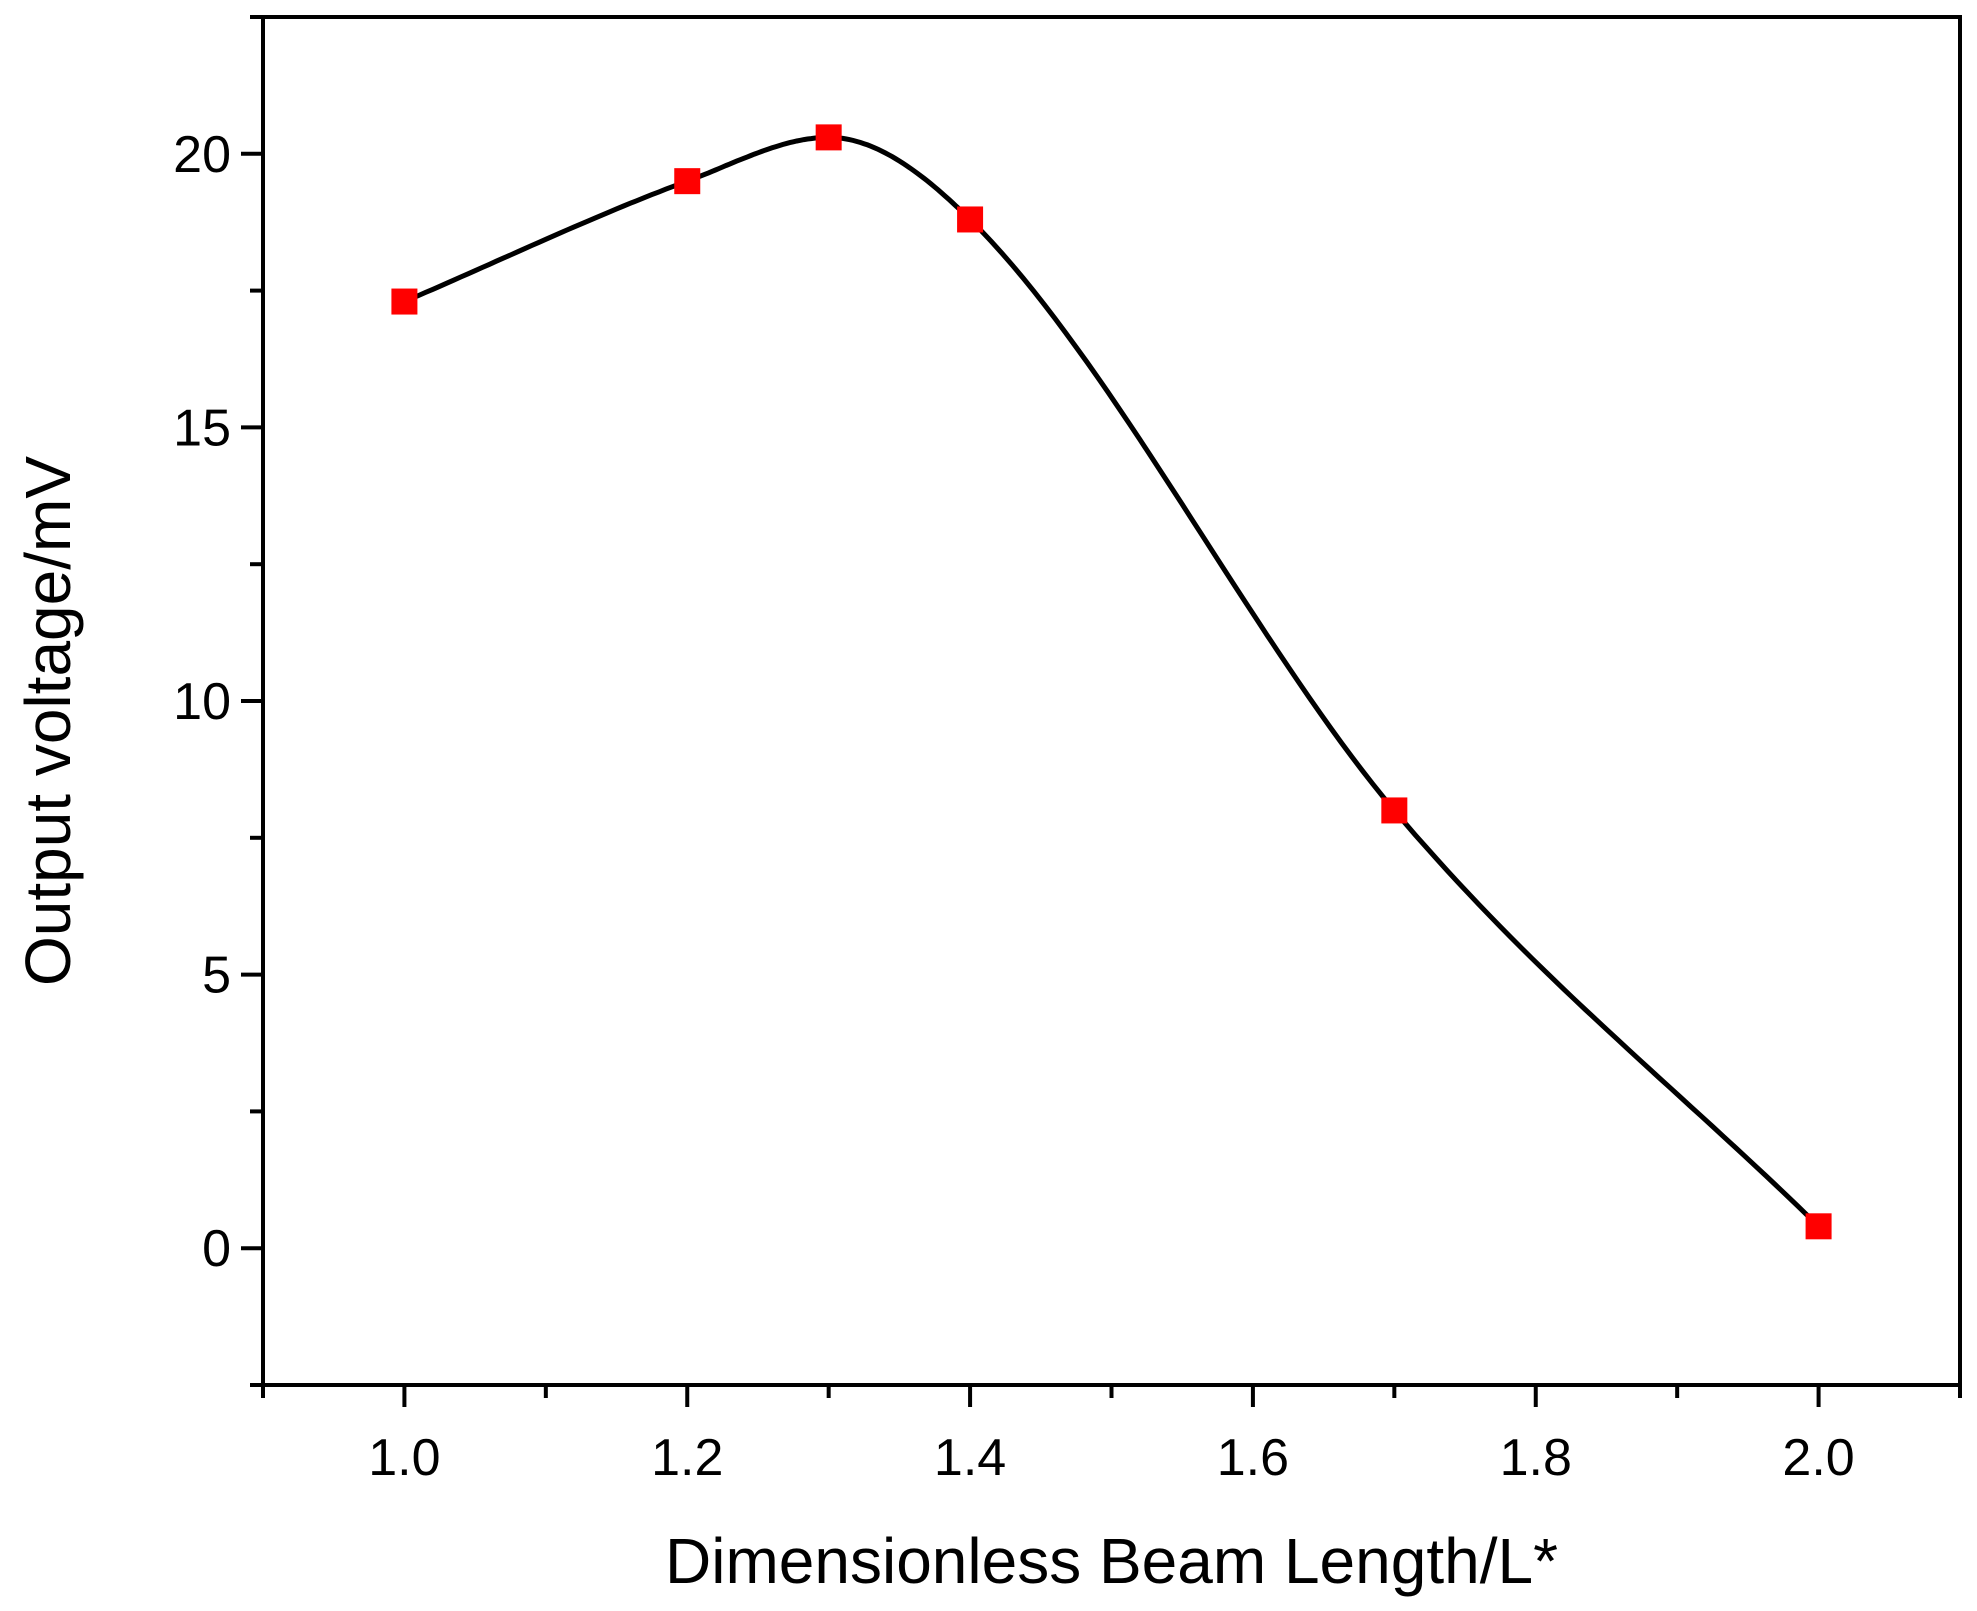 This screenshot has height=1611, width=1977. What do you see at coordinates (48, 721) in the screenshot?
I see `y-axis-title: Output voltage/mV` at bounding box center [48, 721].